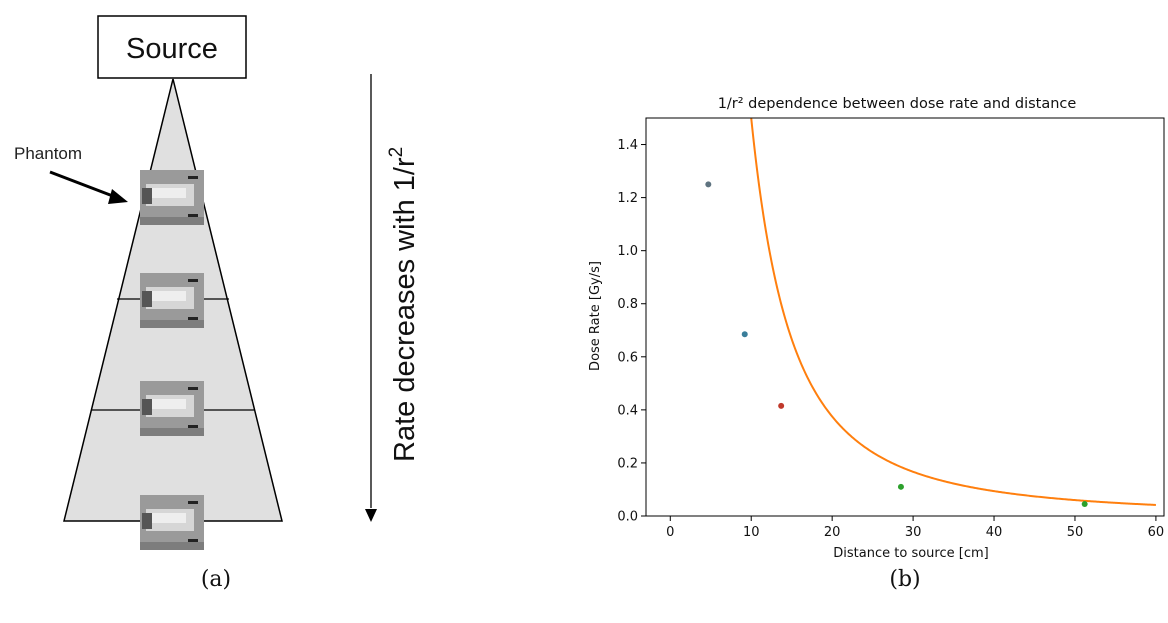 This screenshot has width=1168, height=623. Describe the element at coordinates (118, 196) in the screenshot. I see `phantom-pointer-head` at that location.